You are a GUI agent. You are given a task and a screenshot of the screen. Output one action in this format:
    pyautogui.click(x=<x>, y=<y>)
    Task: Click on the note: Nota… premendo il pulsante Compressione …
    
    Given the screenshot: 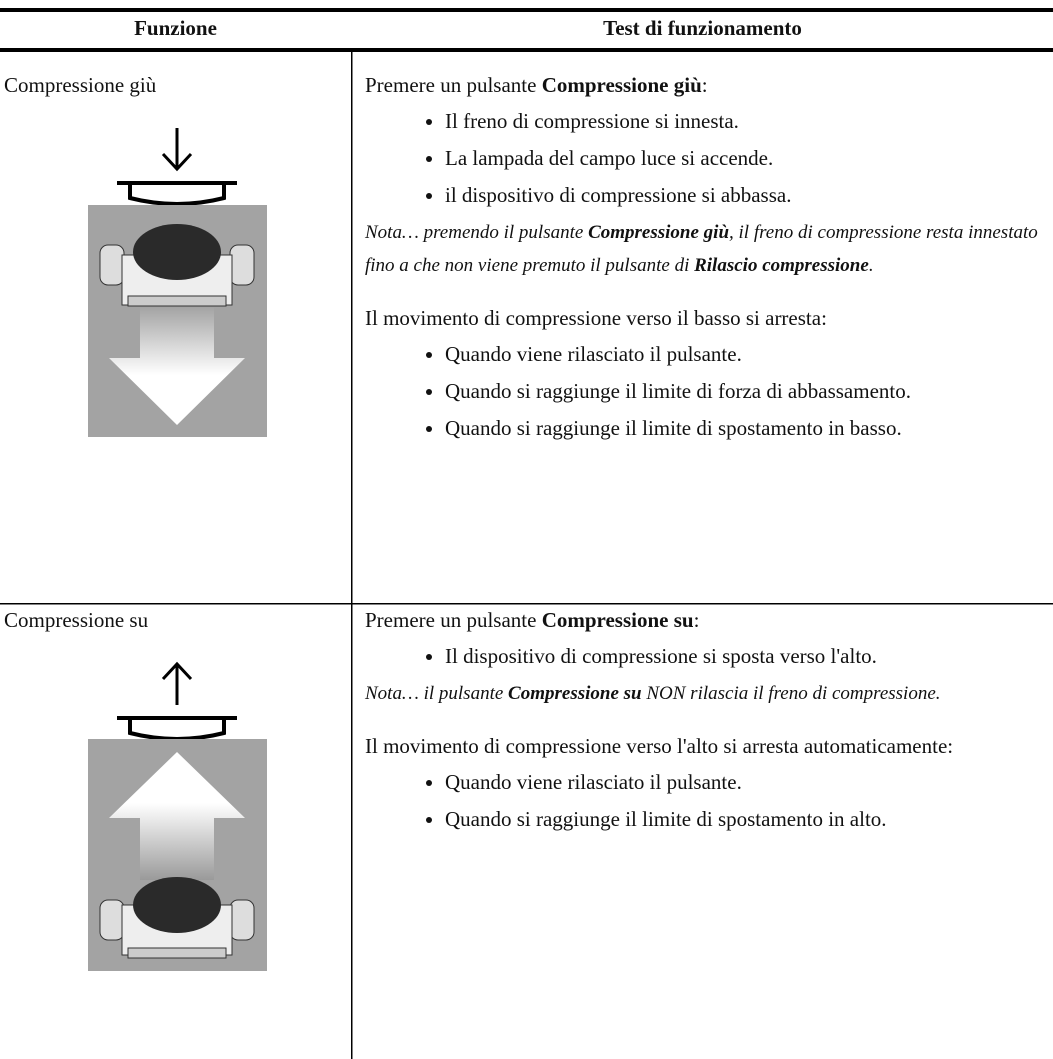 What is the action you would take?
    pyautogui.click(x=706, y=249)
    